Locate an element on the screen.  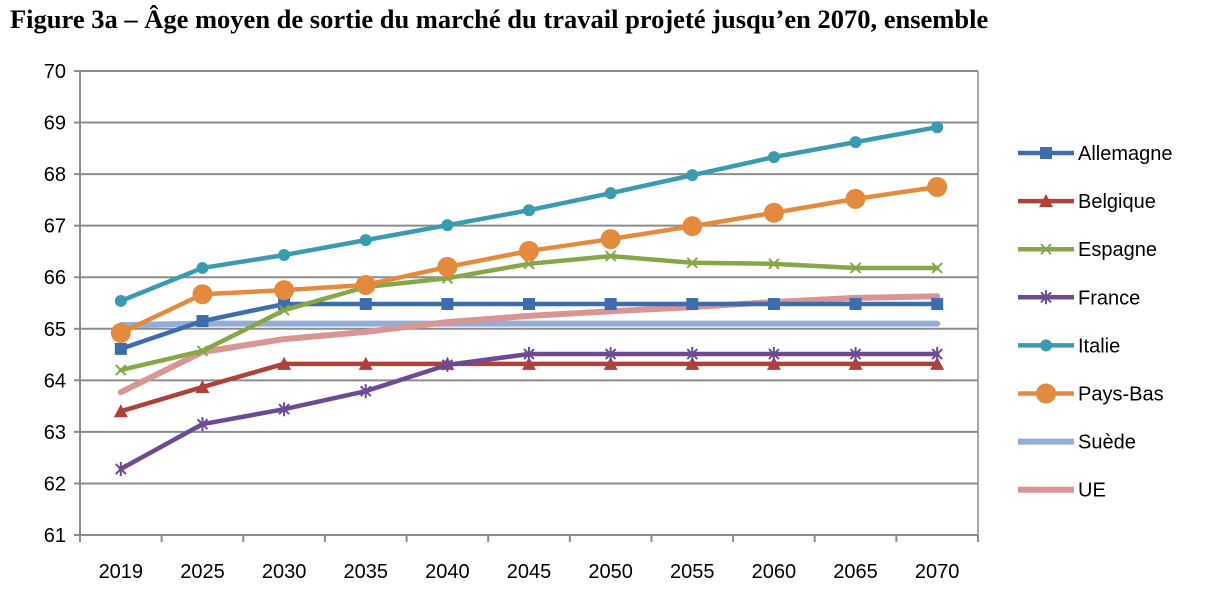
legend-label: Suède is located at coordinates (1107, 443).